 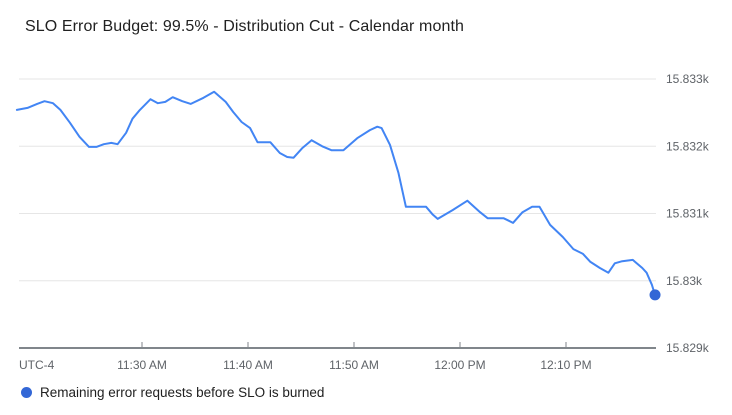 What do you see at coordinates (655, 295) in the screenshot?
I see `latest-value-dot` at bounding box center [655, 295].